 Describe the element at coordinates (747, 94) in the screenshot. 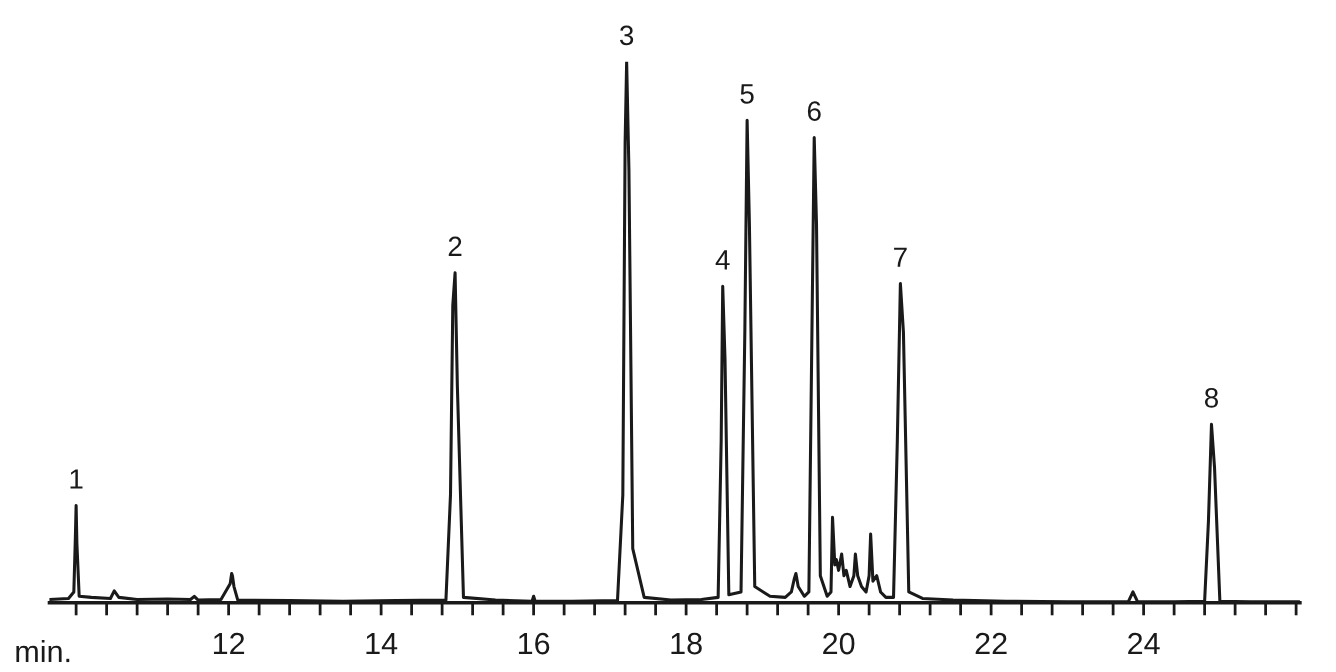

I see `annotation: 5` at that location.